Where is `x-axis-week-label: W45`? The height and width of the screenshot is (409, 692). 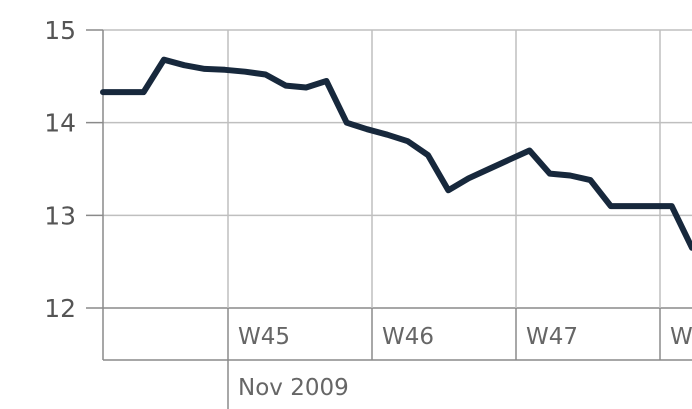
x-axis-week-label: W45 is located at coordinates (264, 337).